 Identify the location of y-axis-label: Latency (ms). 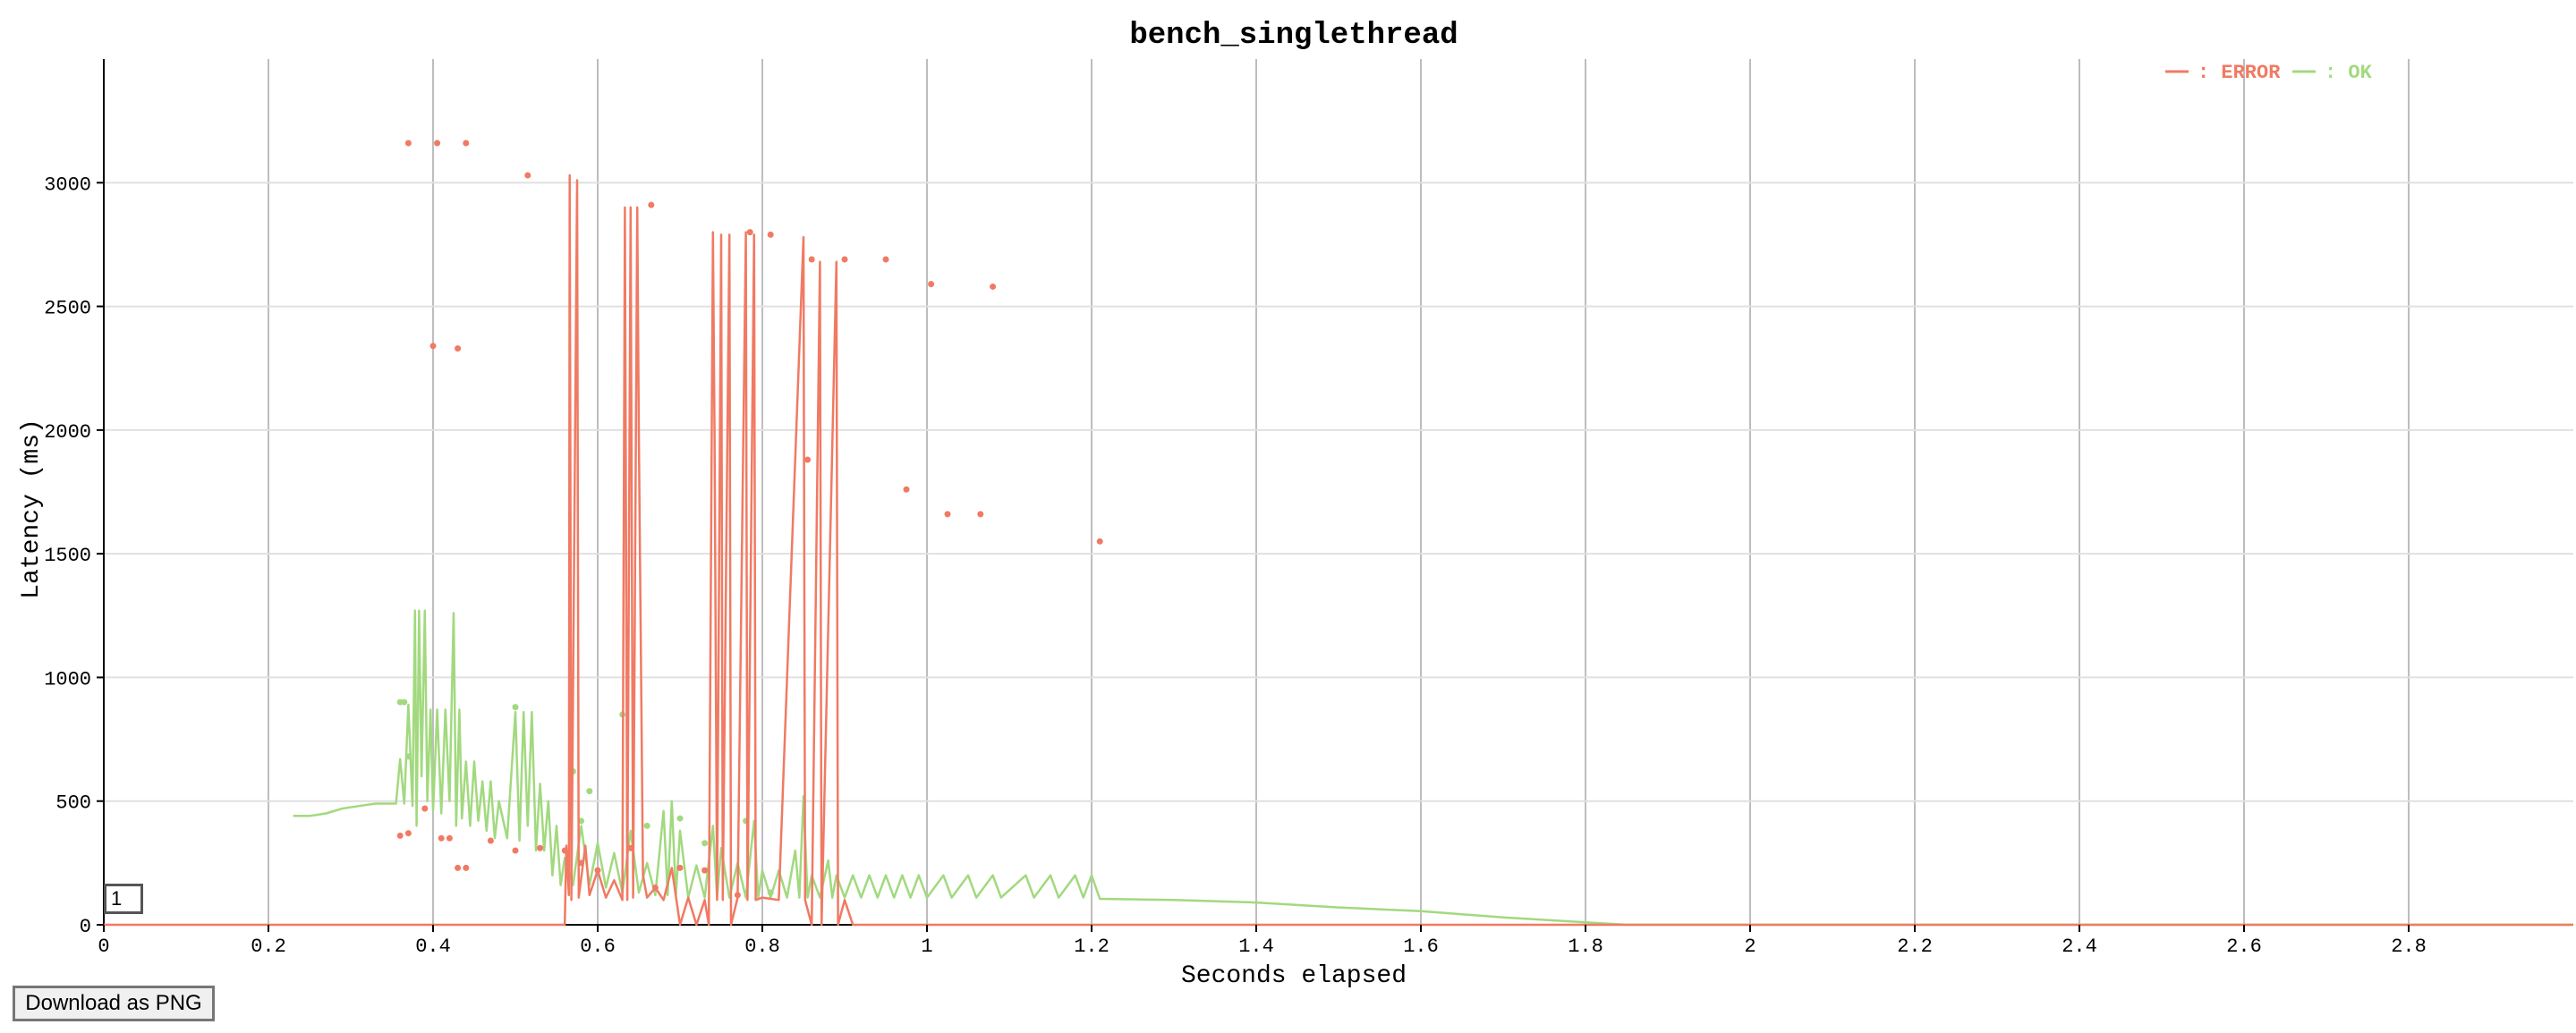
(32, 509).